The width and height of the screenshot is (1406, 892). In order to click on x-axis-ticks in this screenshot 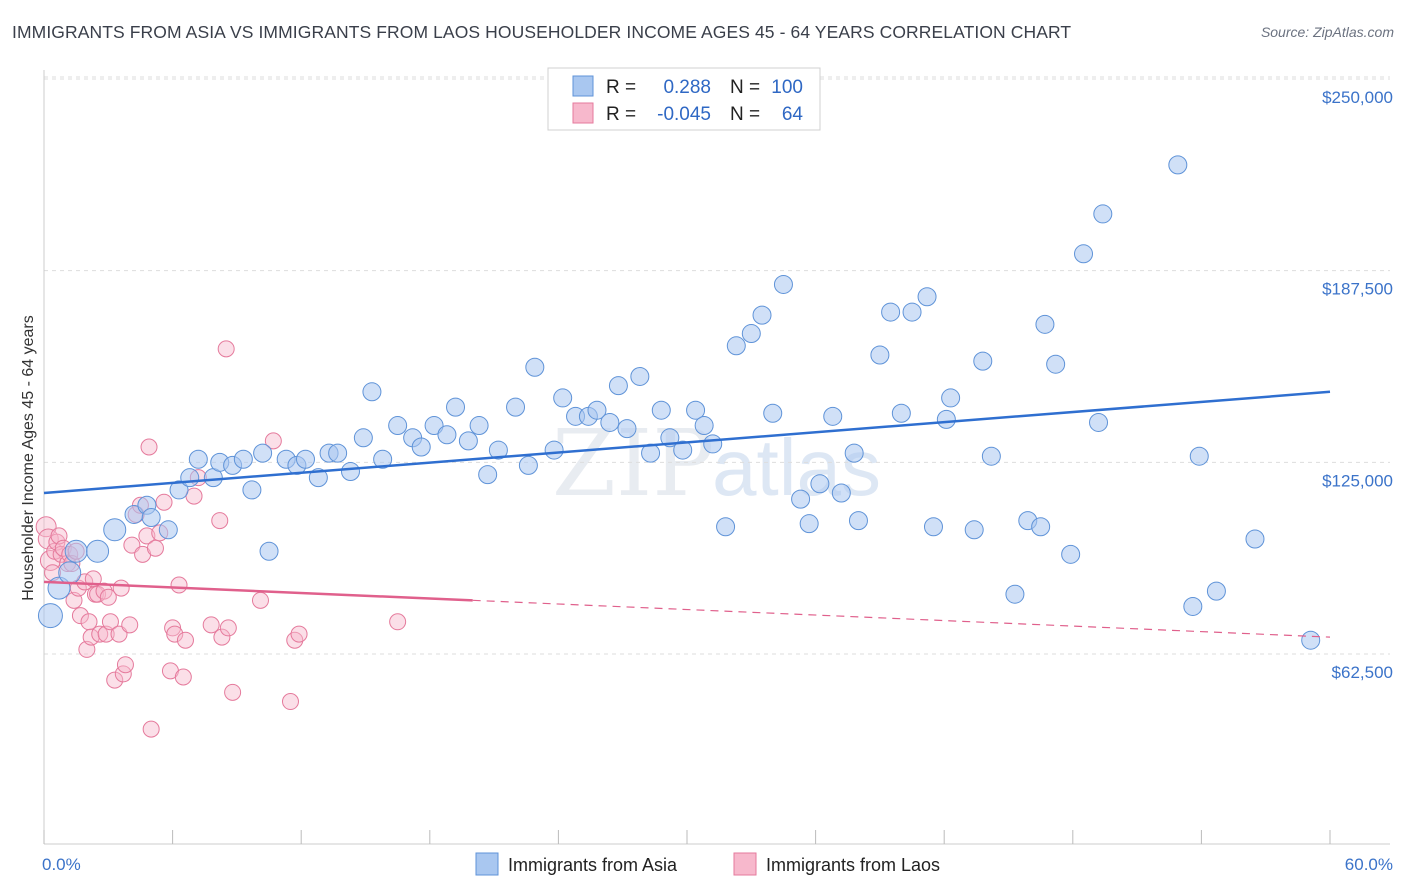, I will do `click(687, 837)`.